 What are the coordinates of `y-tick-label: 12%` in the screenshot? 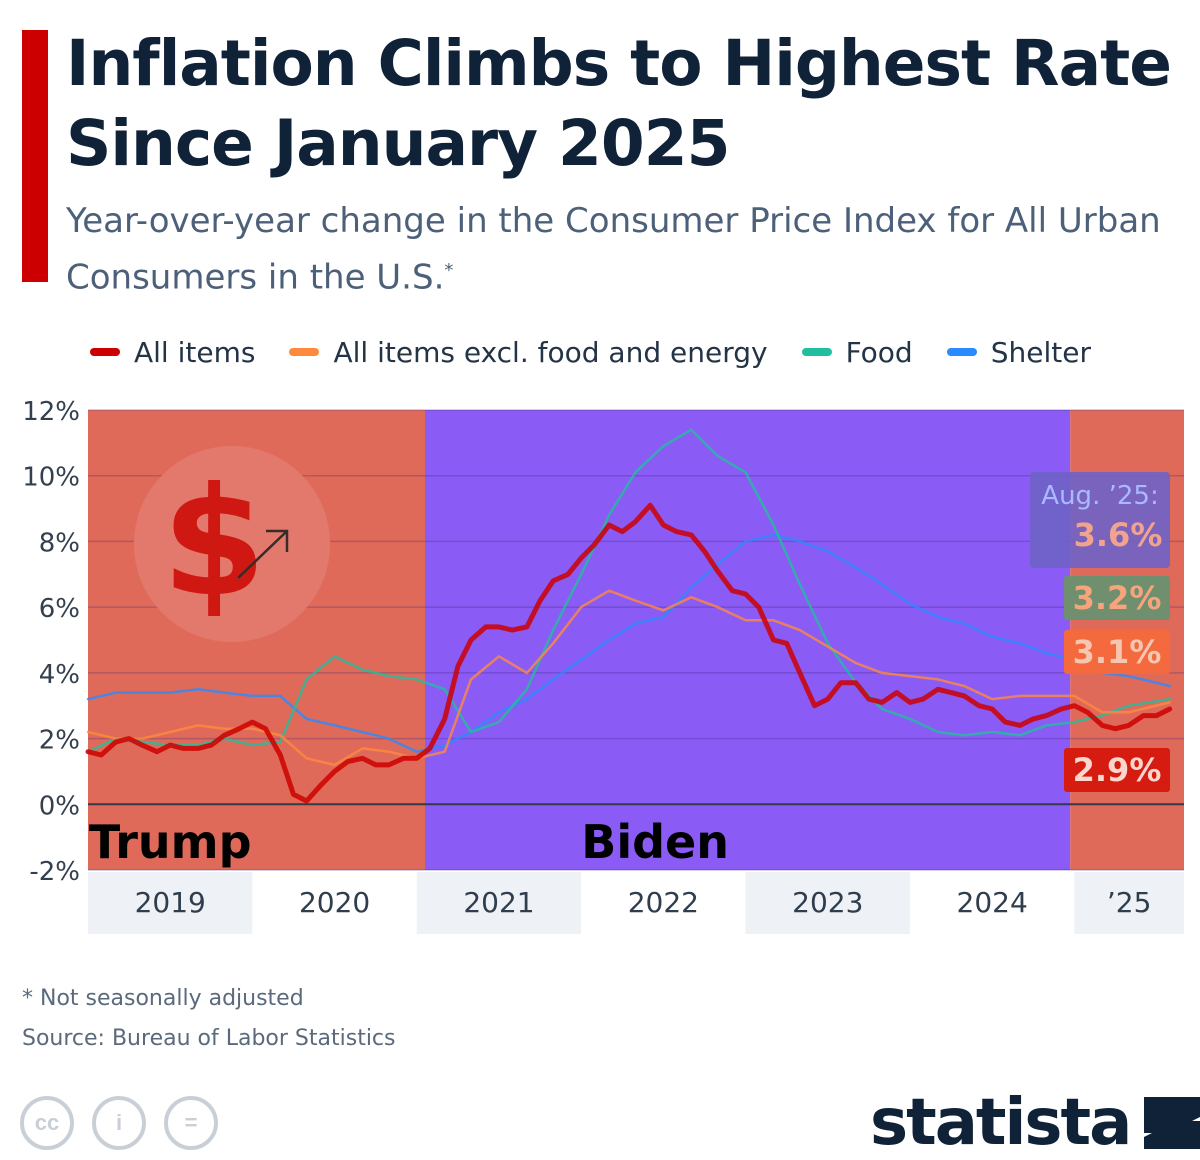 It's located at (51, 412).